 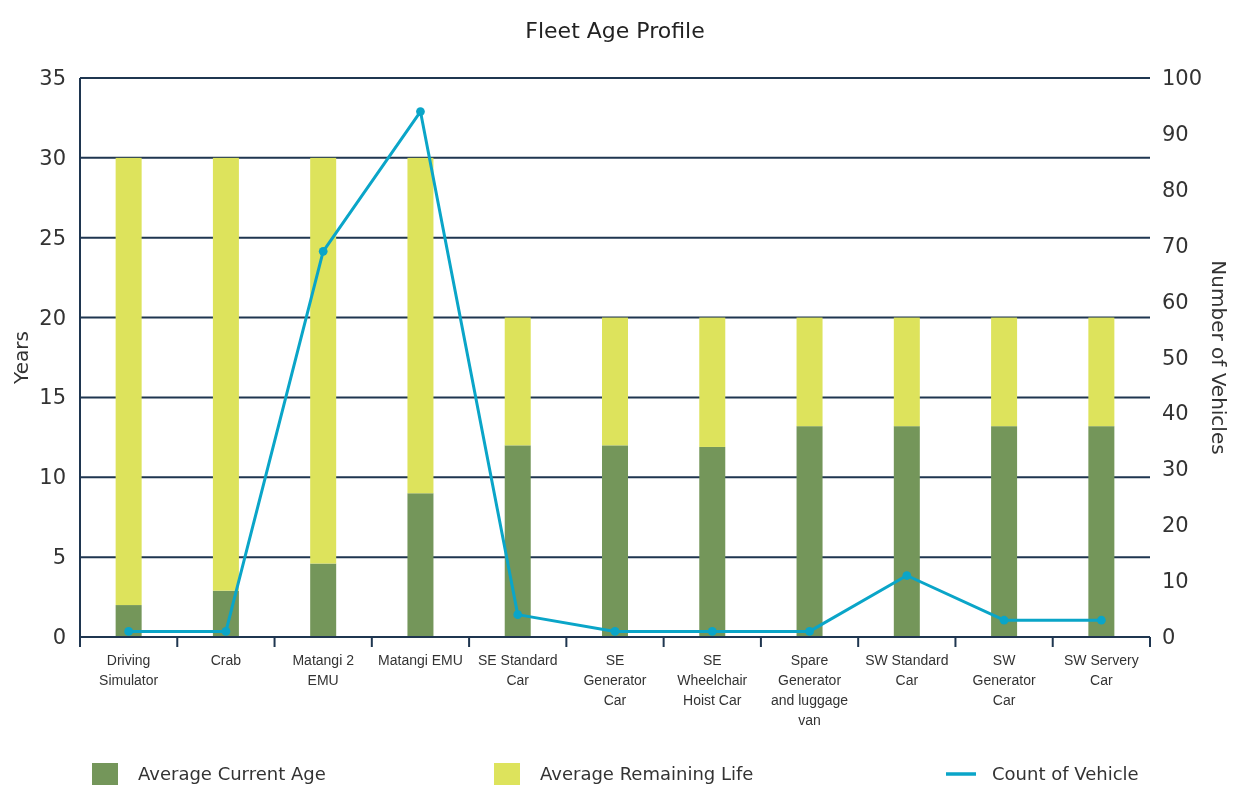 I want to click on x-tick-label: Crab, so click(x=226, y=660).